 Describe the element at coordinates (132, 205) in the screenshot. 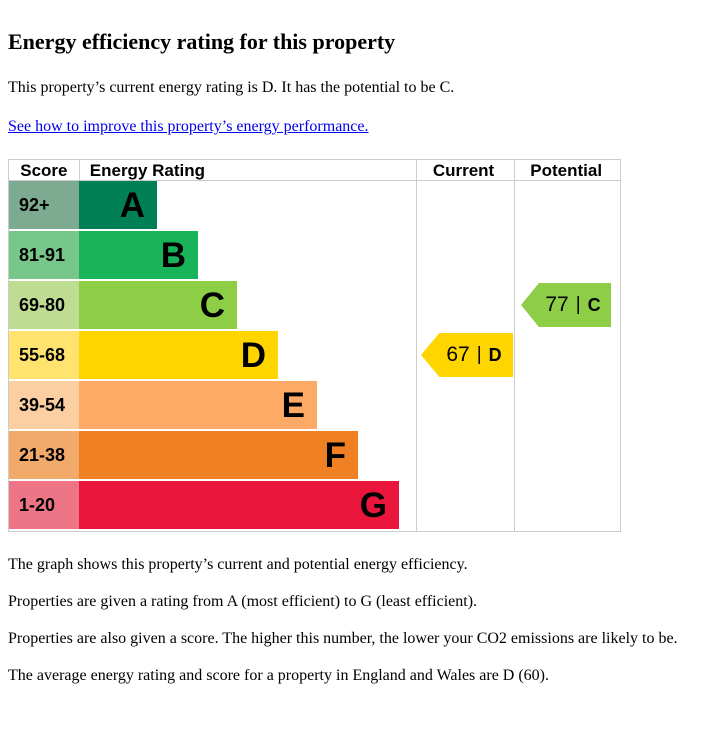

I see `band-letter: A` at that location.